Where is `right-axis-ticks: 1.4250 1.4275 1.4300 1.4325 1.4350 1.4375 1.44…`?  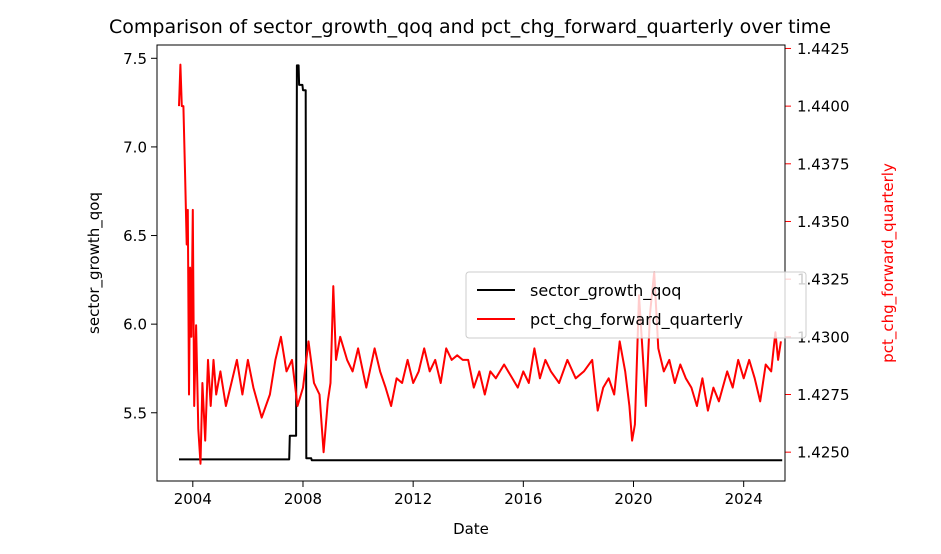 right-axis-ticks: 1.4250 1.4275 1.4300 1.4325 1.4350 1.4375 1.44… is located at coordinates (817, 260).